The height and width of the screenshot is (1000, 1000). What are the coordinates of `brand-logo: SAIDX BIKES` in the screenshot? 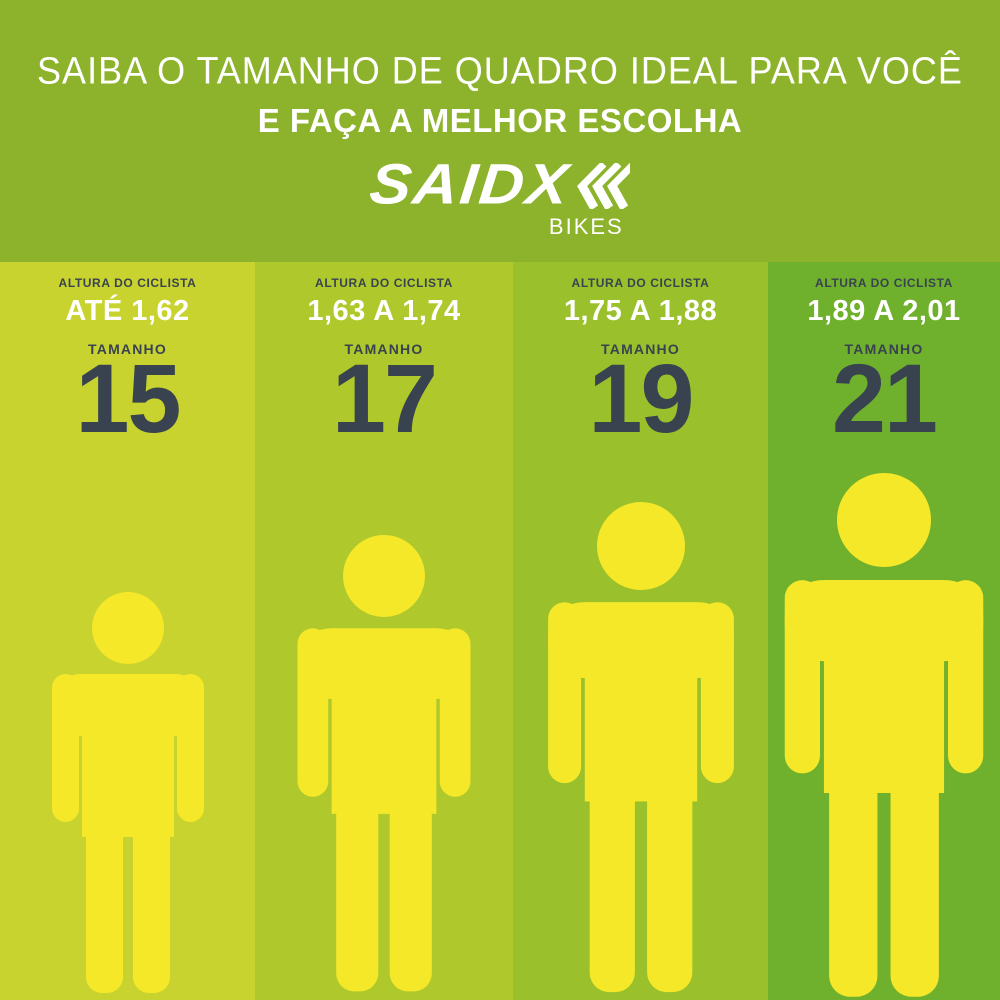 It's located at (498, 196).